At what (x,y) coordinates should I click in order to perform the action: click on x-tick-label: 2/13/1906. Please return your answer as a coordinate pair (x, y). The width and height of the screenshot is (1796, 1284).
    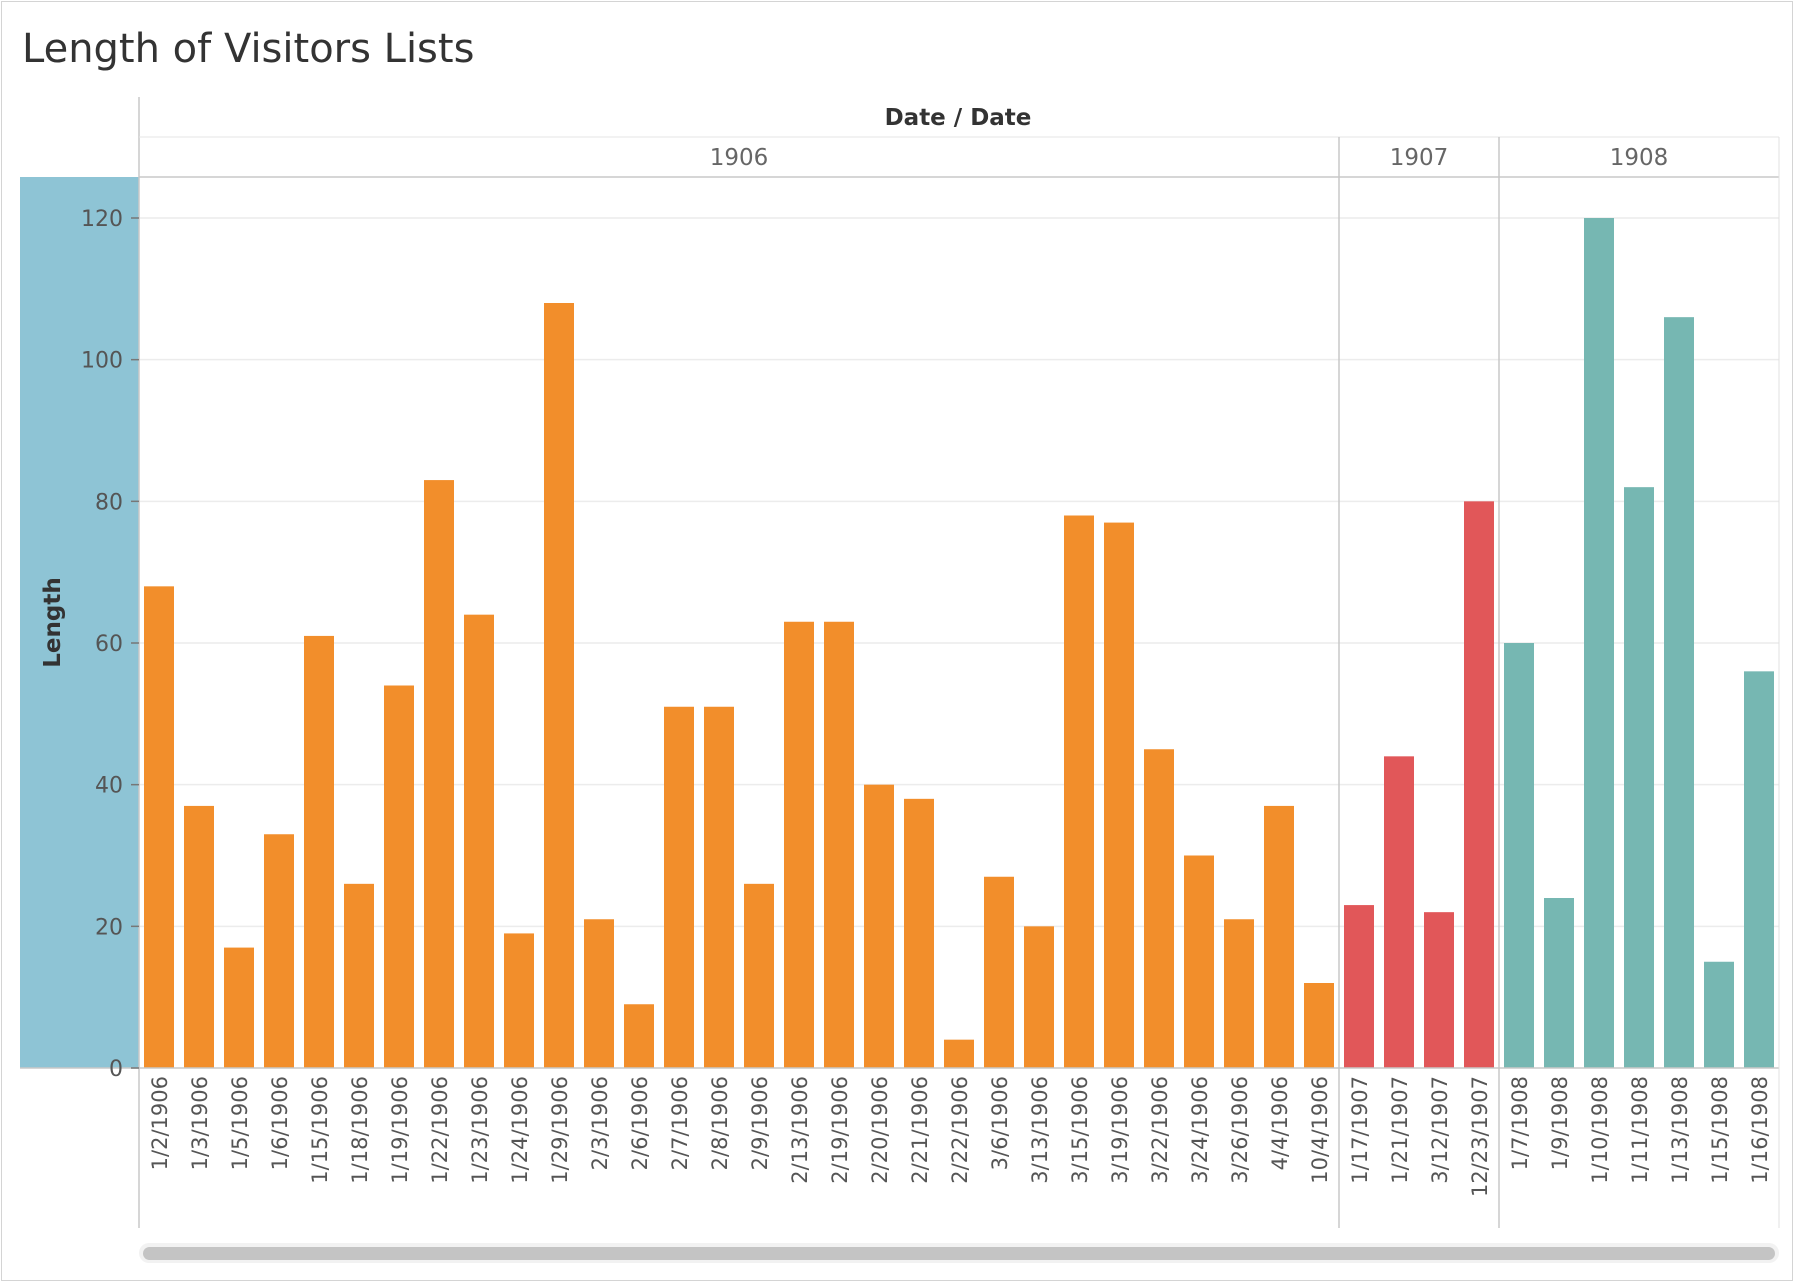
    Looking at the image, I should click on (800, 1130).